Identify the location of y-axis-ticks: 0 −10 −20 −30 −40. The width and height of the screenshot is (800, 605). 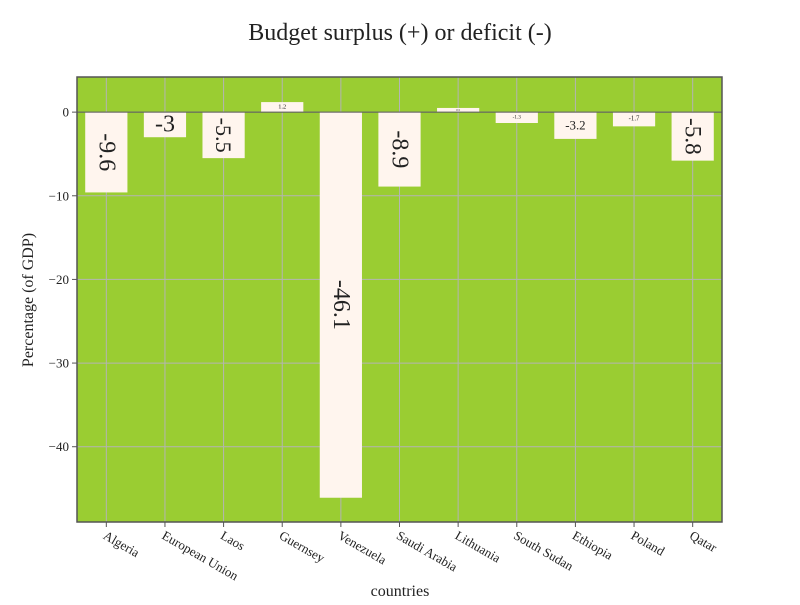
(63, 279).